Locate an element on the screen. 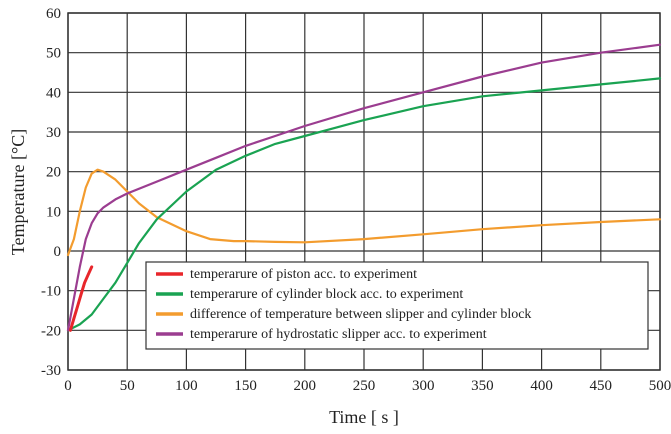  y-tick-label: 40 is located at coordinates (53, 93).